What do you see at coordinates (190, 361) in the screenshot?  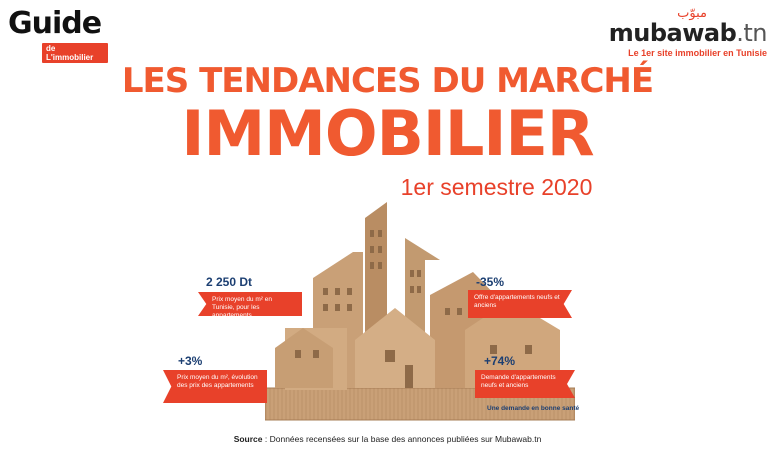 I see `stat-evolution-value: +3%` at bounding box center [190, 361].